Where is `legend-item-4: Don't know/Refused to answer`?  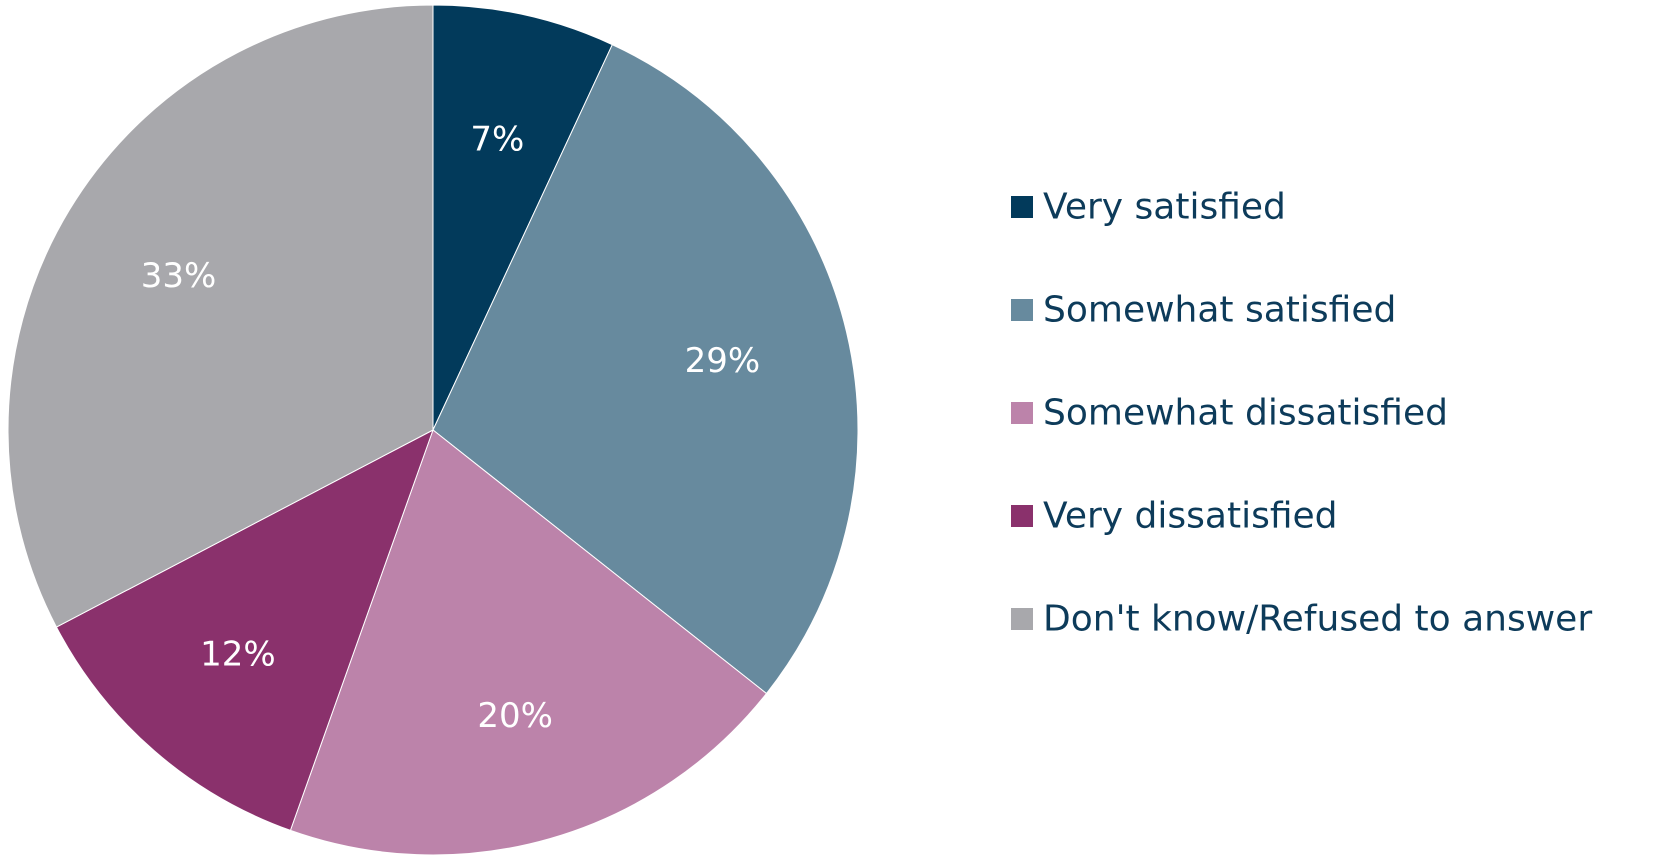
legend-item-4: Don't know/Refused to answer is located at coordinates (1301, 619).